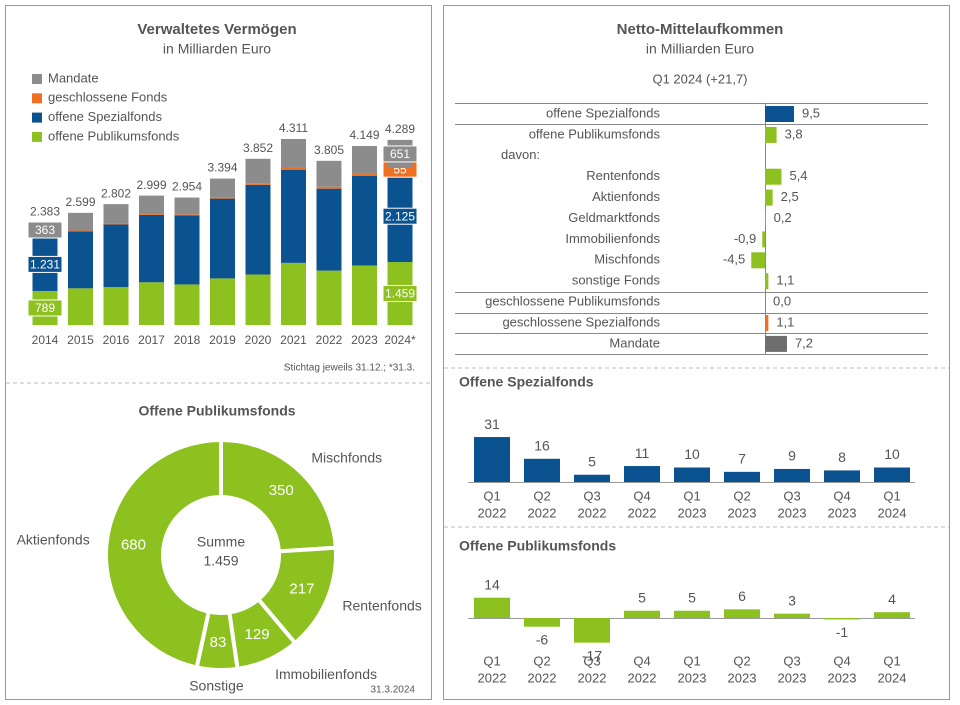 Image resolution: width=960 pixels, height=705 pixels. Describe the element at coordinates (627, 259) in the screenshot. I see `row-label: Mischfonds` at that location.